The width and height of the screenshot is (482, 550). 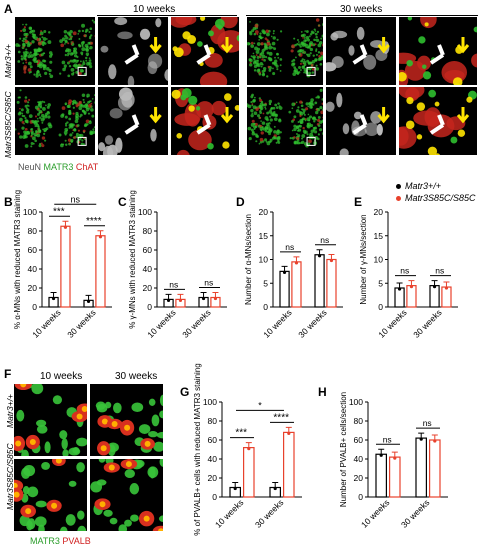 What do you see at coordinates (240, 202) in the screenshot?
I see `panel-label-d: D` at bounding box center [240, 202].